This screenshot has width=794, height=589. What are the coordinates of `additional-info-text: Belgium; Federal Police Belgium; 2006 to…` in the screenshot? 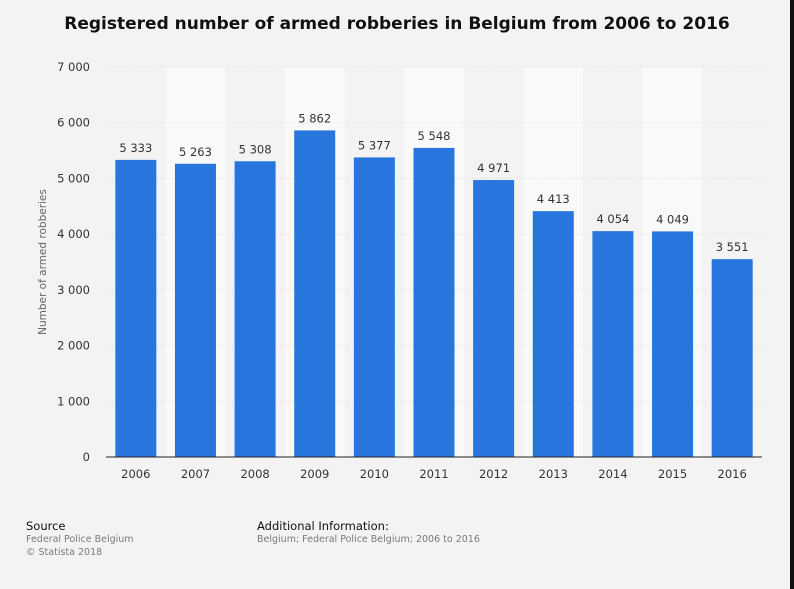 It's located at (368, 539).